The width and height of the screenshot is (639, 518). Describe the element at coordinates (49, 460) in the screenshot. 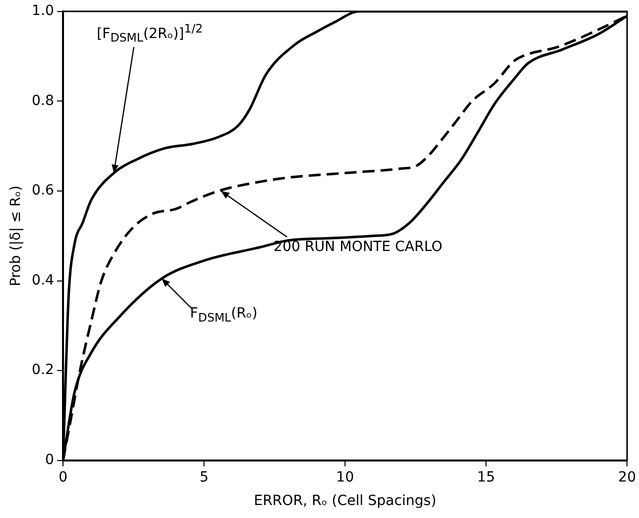

I see `y-tick-label: 0` at that location.